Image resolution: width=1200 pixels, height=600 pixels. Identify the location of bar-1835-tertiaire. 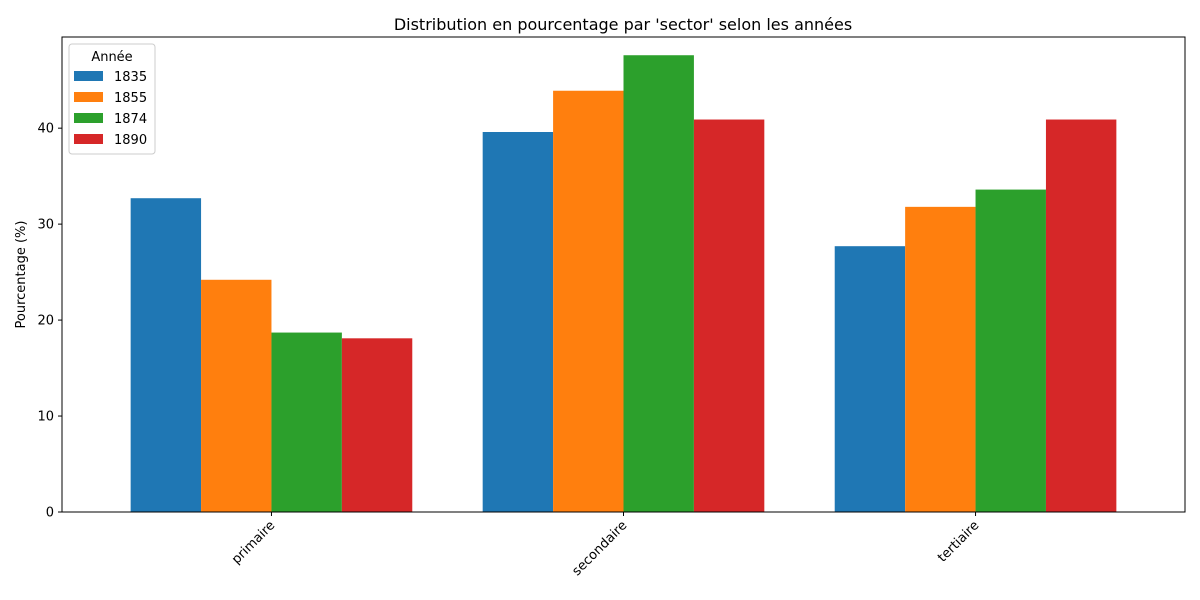
(870, 379).